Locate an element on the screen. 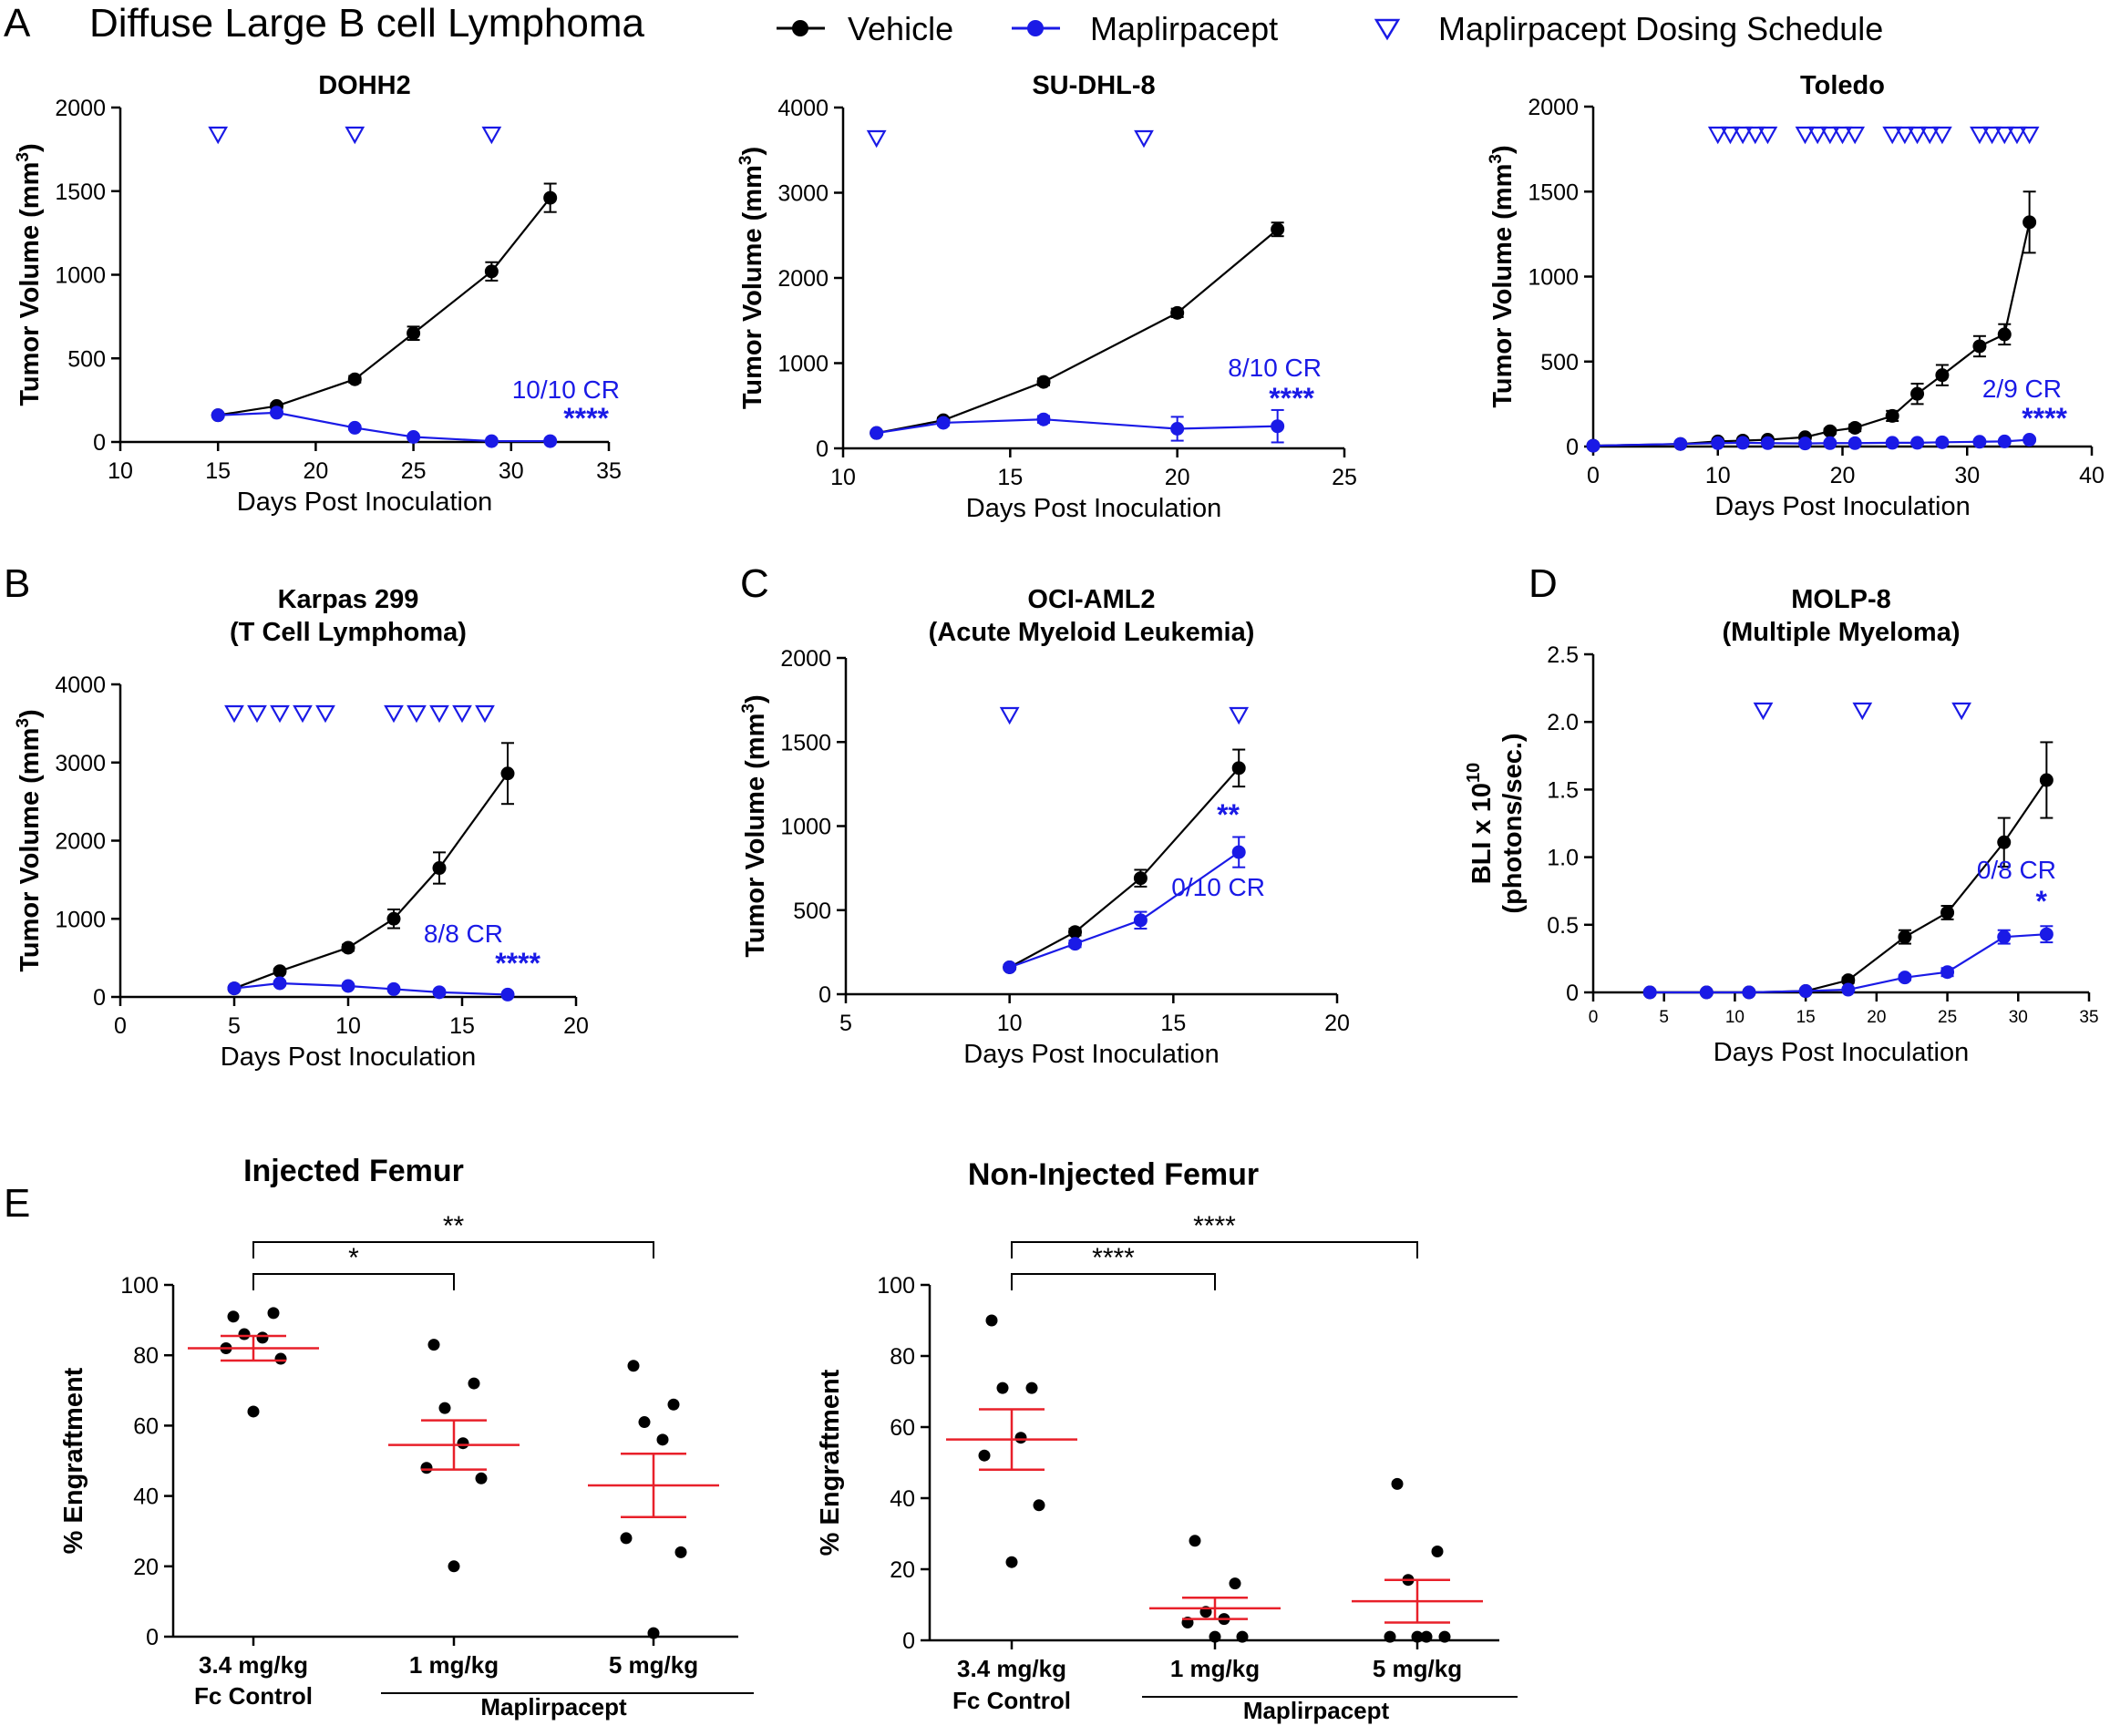 This screenshot has width=2110, height=1736. chart-title: DOHH2 is located at coordinates (364, 85).